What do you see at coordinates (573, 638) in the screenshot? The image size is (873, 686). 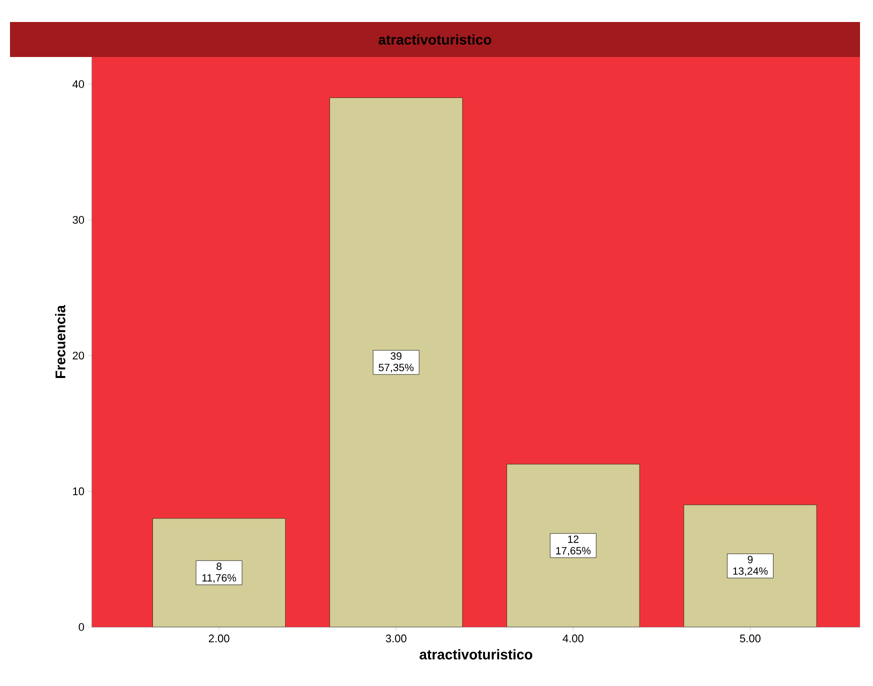 I see `x-tick-label: 4.00` at bounding box center [573, 638].